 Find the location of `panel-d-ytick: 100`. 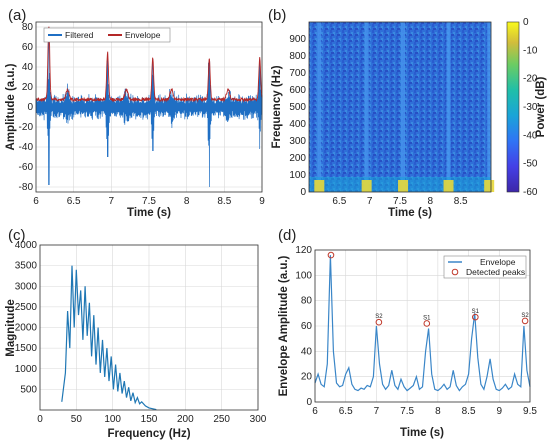

panel-d-ytick: 100 is located at coordinates (303, 275).